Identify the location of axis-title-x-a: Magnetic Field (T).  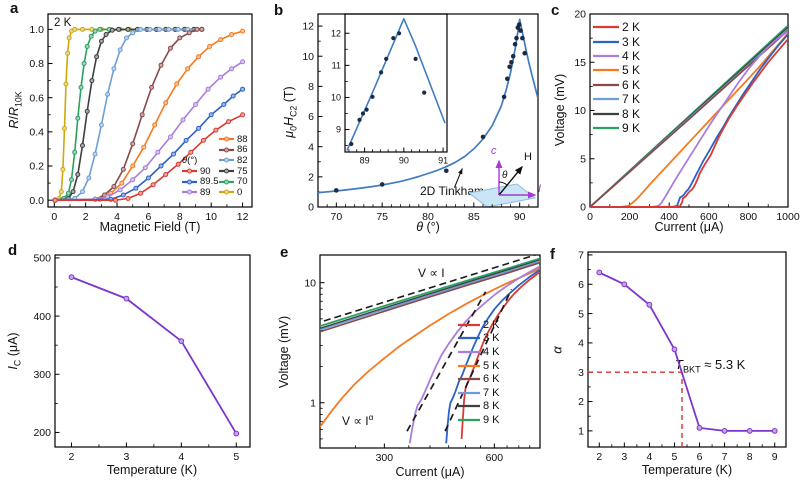
(150, 227).